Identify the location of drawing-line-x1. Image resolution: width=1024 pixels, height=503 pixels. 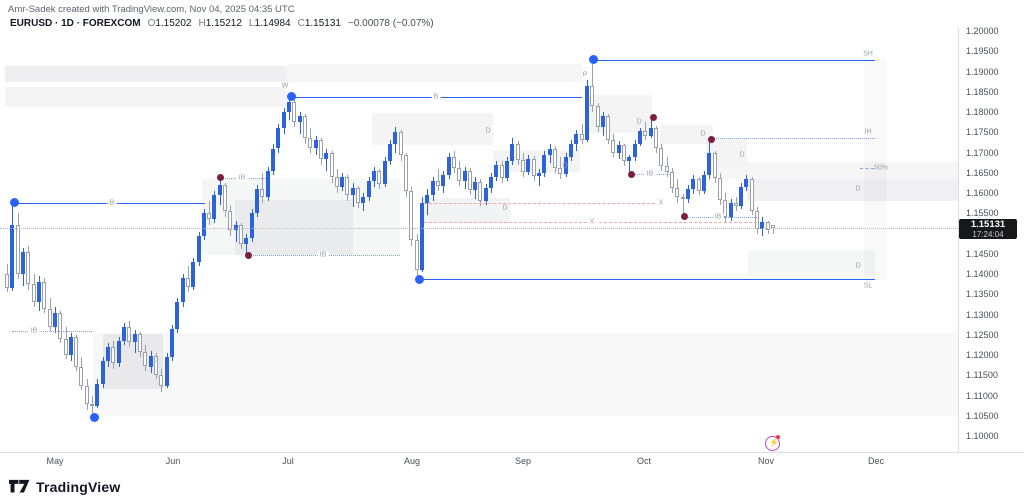
(539, 203).